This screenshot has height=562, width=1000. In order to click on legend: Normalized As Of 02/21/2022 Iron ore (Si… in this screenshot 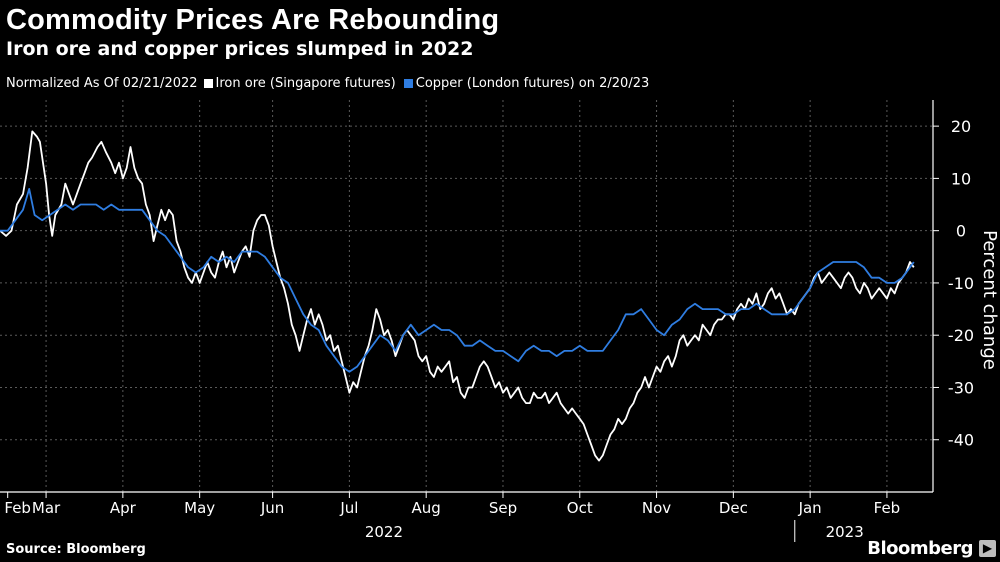, I will do `click(331, 83)`.